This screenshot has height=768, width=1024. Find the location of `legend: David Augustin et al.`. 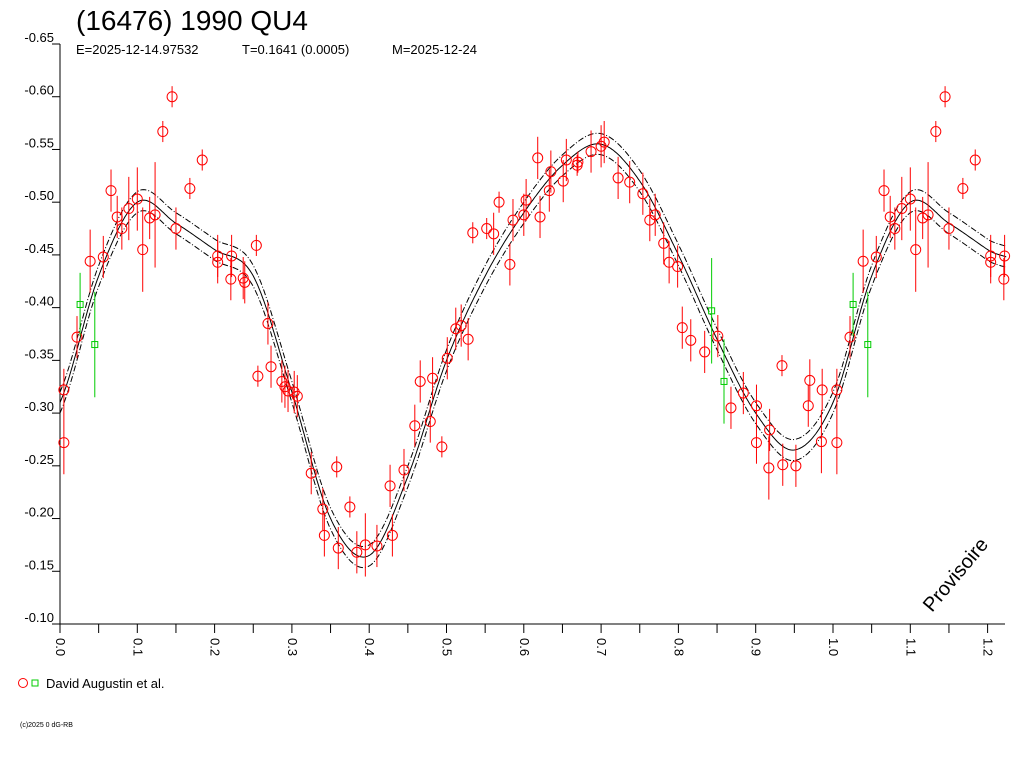

legend: David Augustin et al. is located at coordinates (91, 683).